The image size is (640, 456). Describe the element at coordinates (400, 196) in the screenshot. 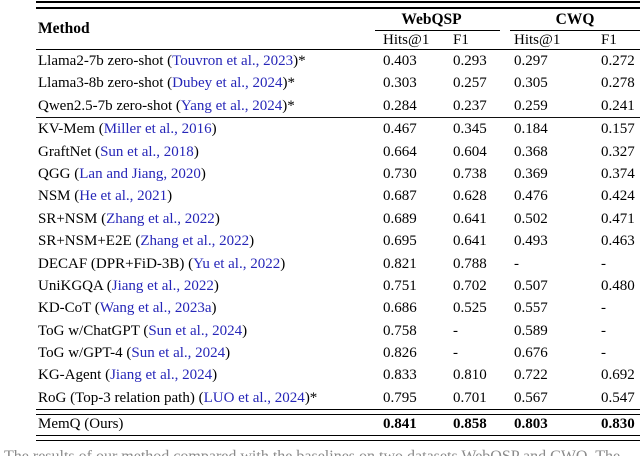

I see `metric-webqsp-hits1: 0.687` at that location.